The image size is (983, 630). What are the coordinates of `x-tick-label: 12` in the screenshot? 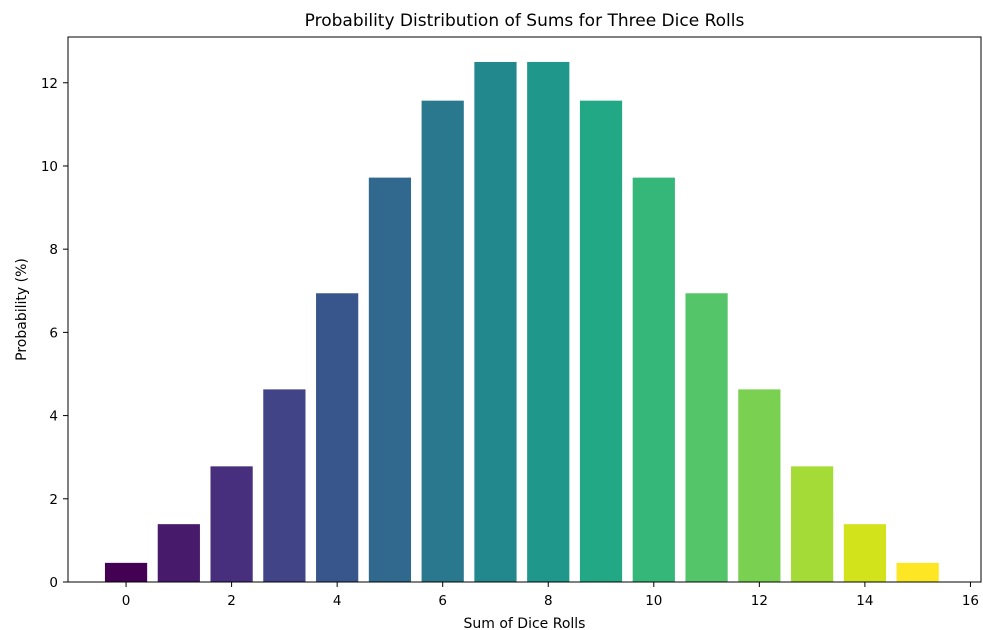 It's located at (759, 601).